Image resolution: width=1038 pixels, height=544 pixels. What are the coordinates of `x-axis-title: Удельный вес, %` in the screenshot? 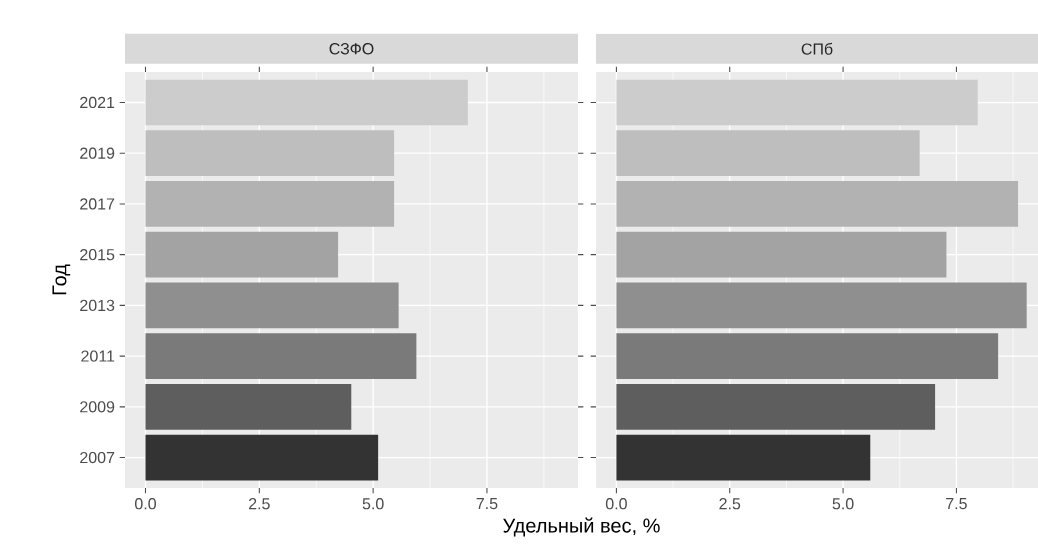 It's located at (581, 527).